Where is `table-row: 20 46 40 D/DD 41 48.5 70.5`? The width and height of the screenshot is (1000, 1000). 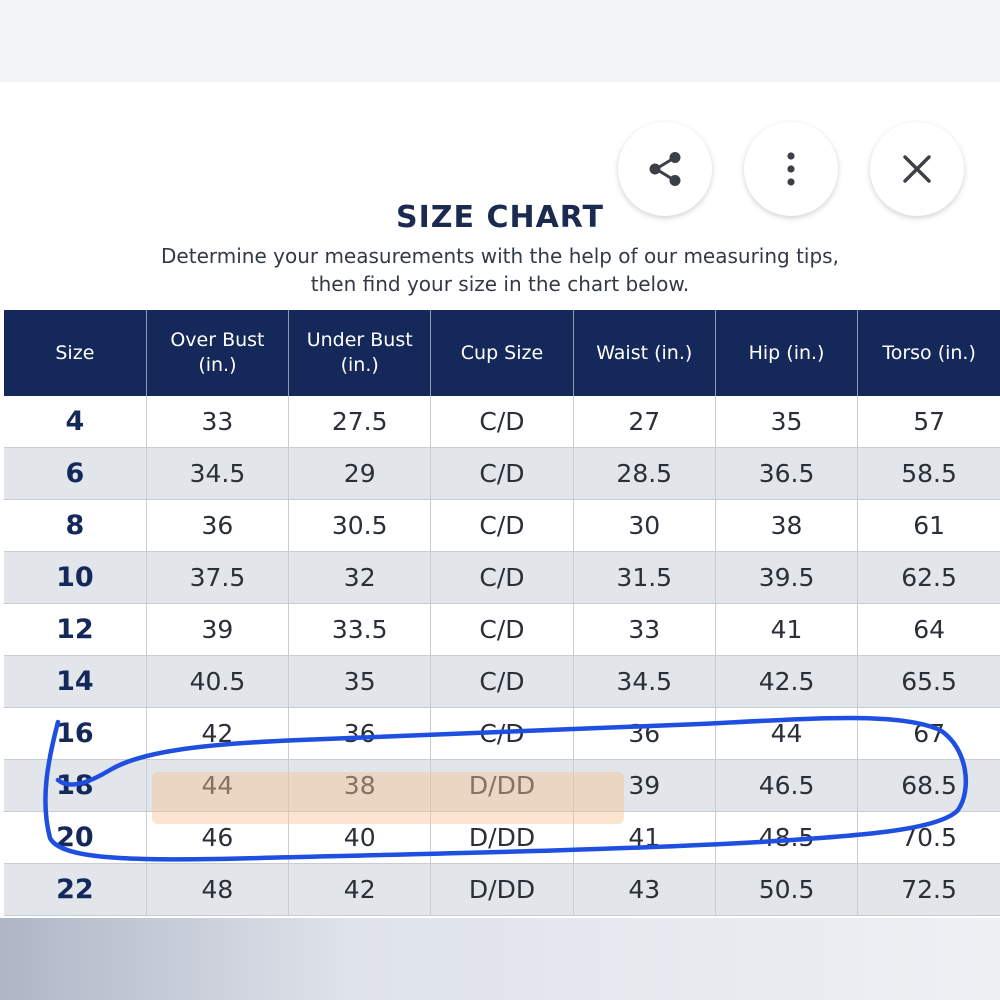
table-row: 20 46 40 D/DD 41 48.5 70.5 is located at coordinates (502, 837).